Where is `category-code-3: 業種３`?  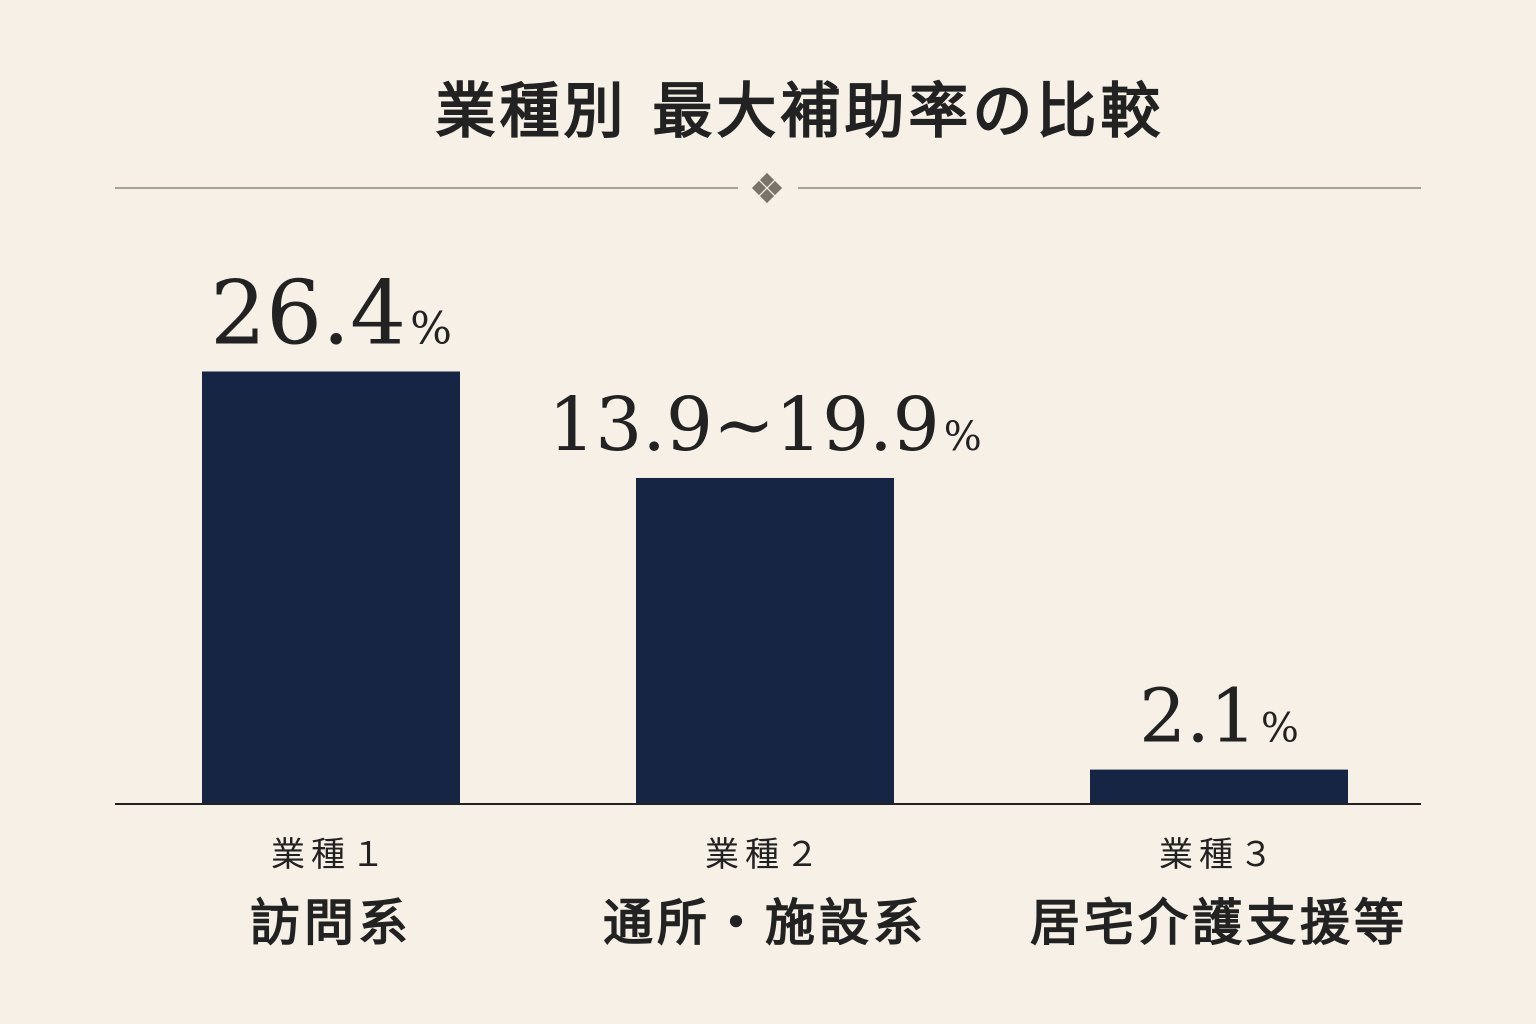
category-code-3: 業種３ is located at coordinates (1219, 855).